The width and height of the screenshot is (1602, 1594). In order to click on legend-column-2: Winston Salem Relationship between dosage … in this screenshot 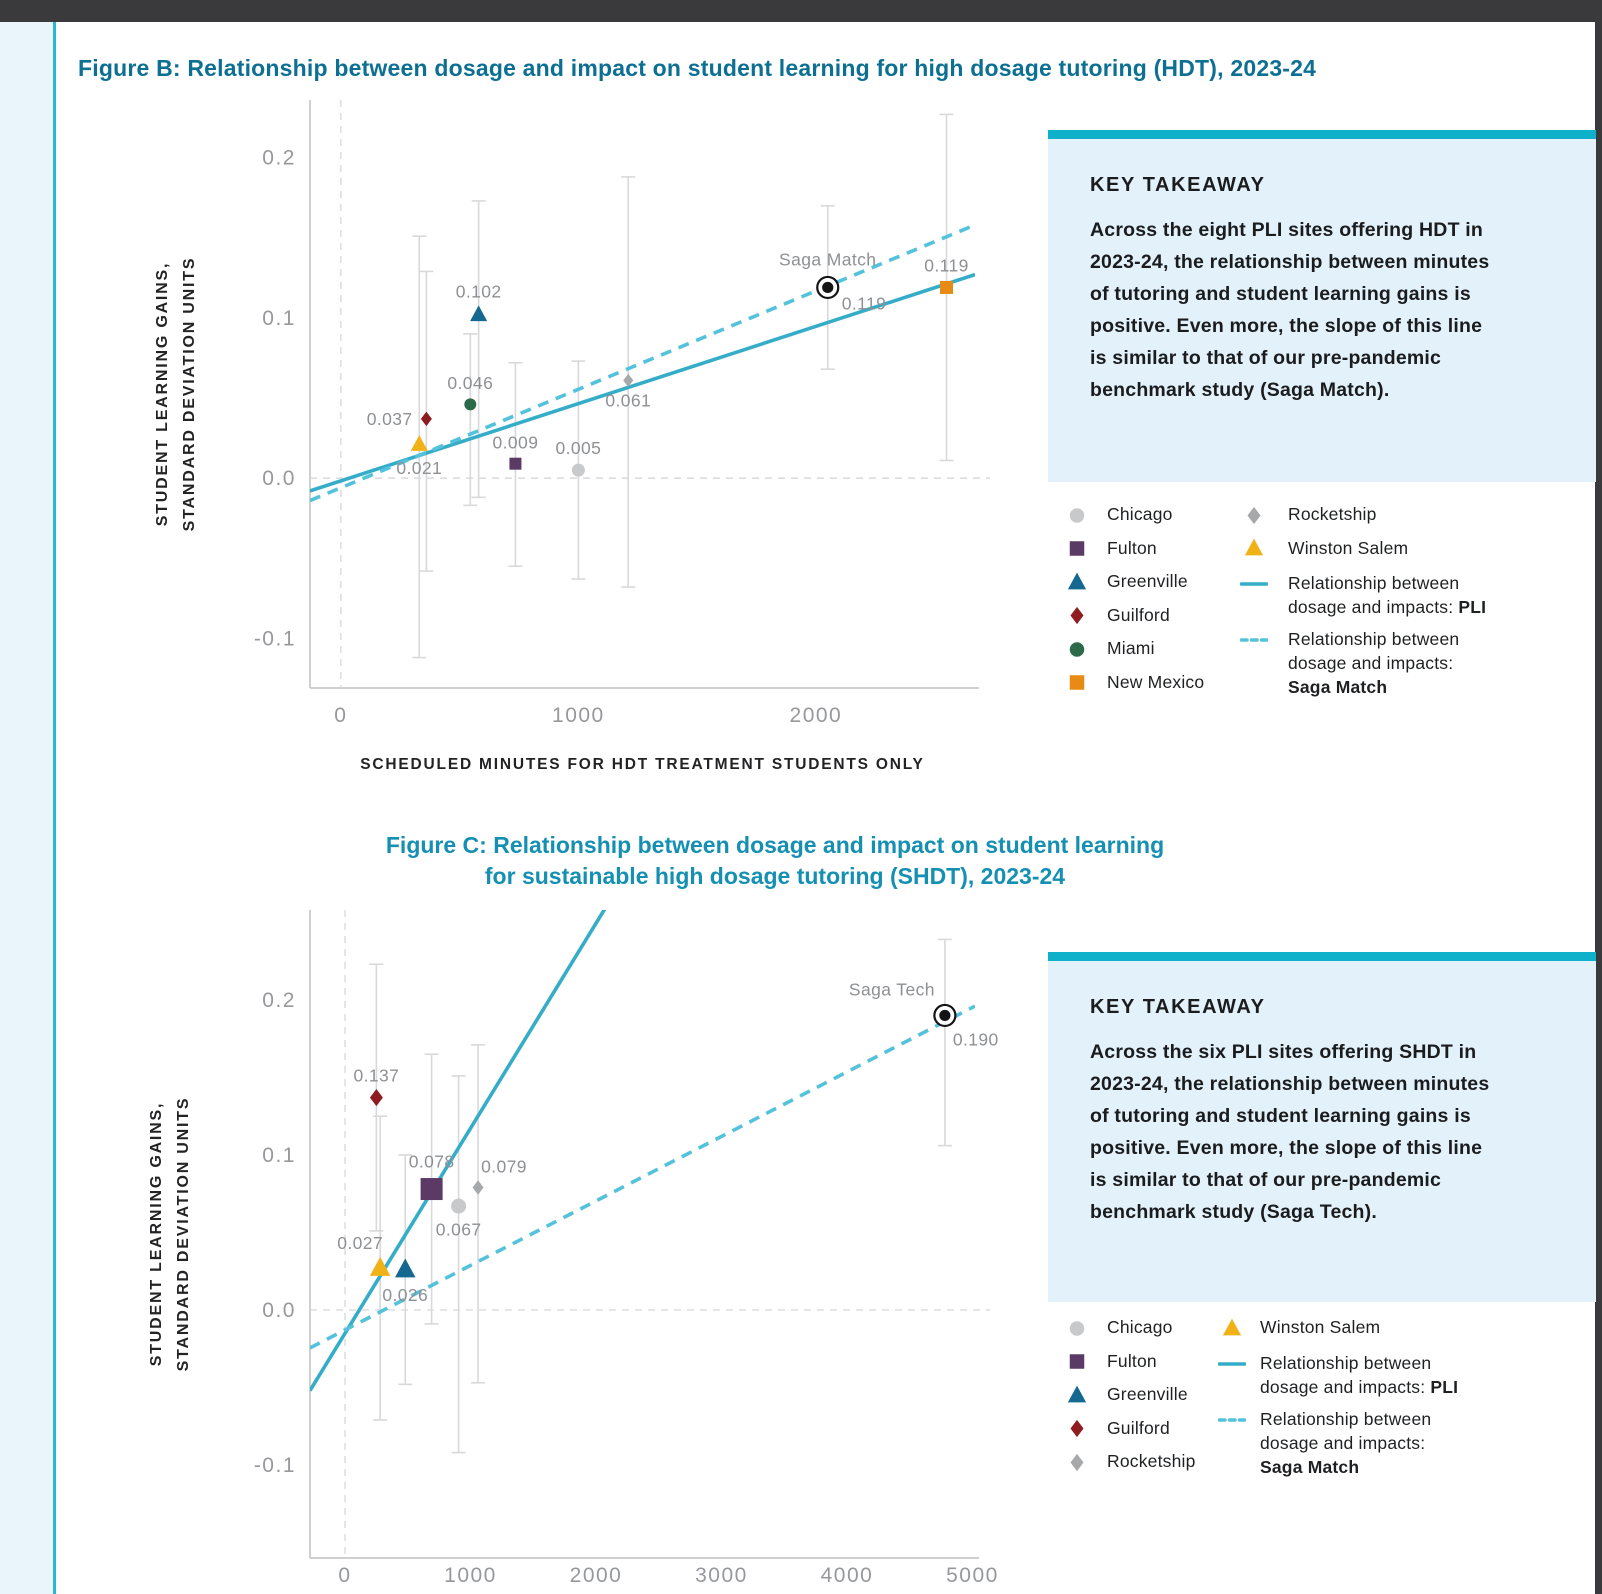, I will do `click(1383, 1396)`.